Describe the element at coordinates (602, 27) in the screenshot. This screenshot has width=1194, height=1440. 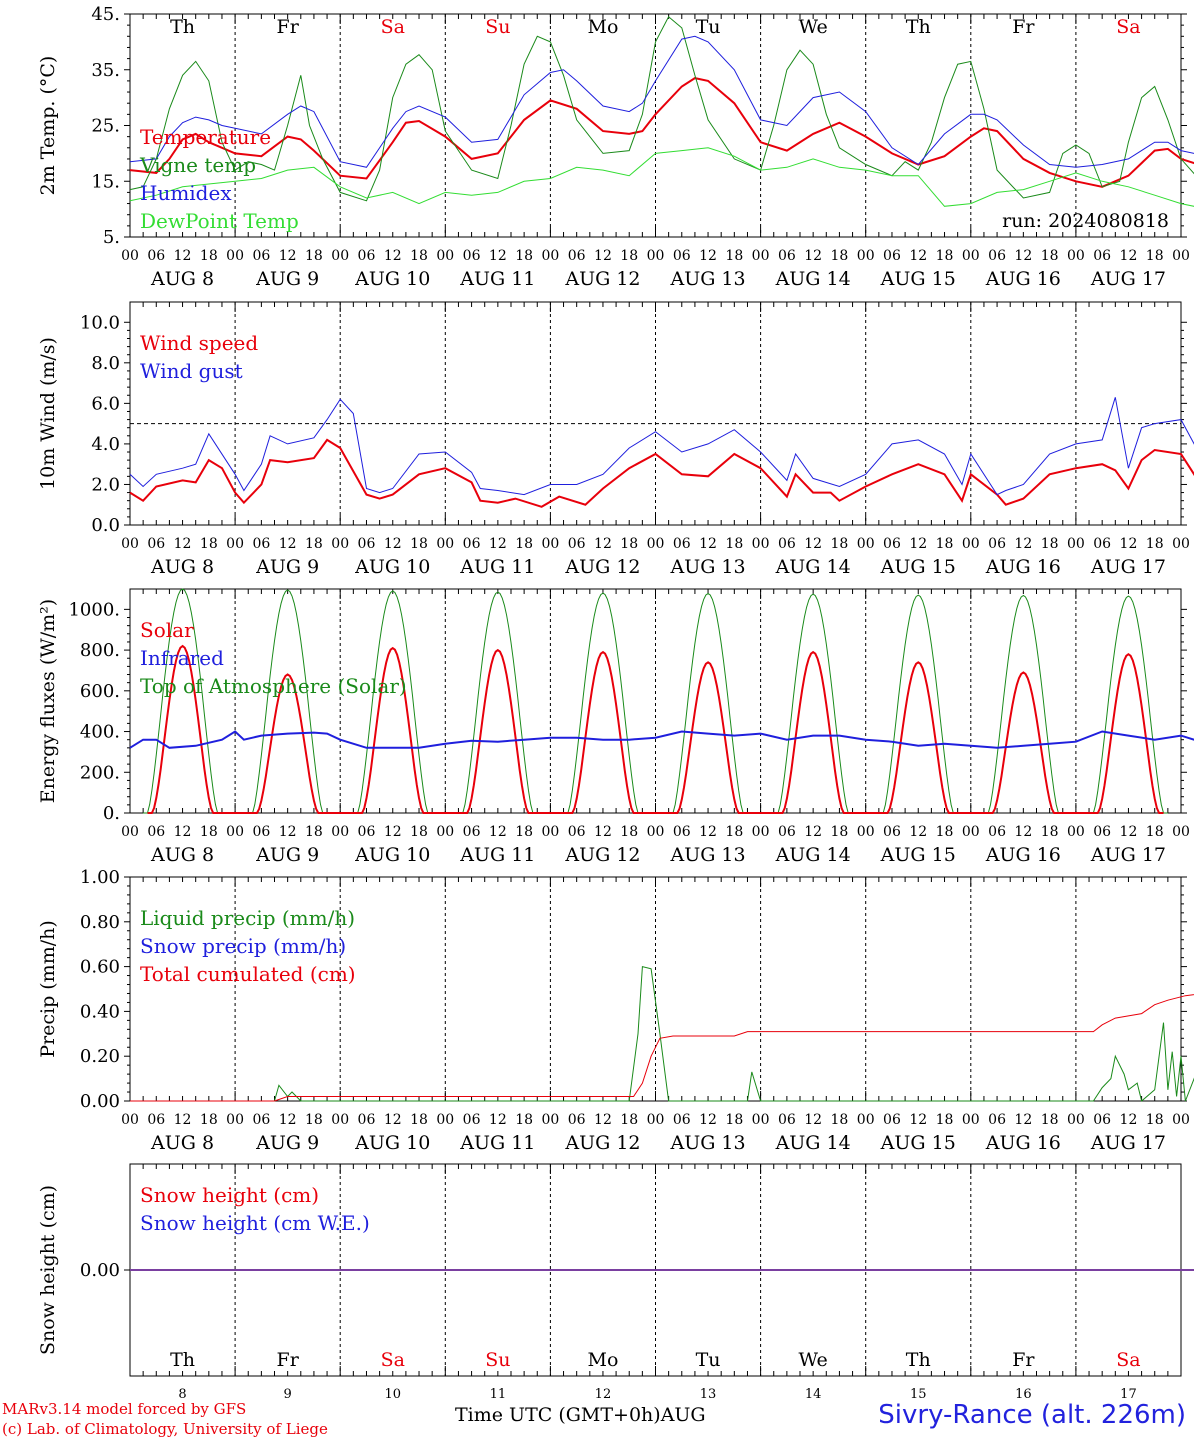
I see `weekday-label: Mo` at that location.